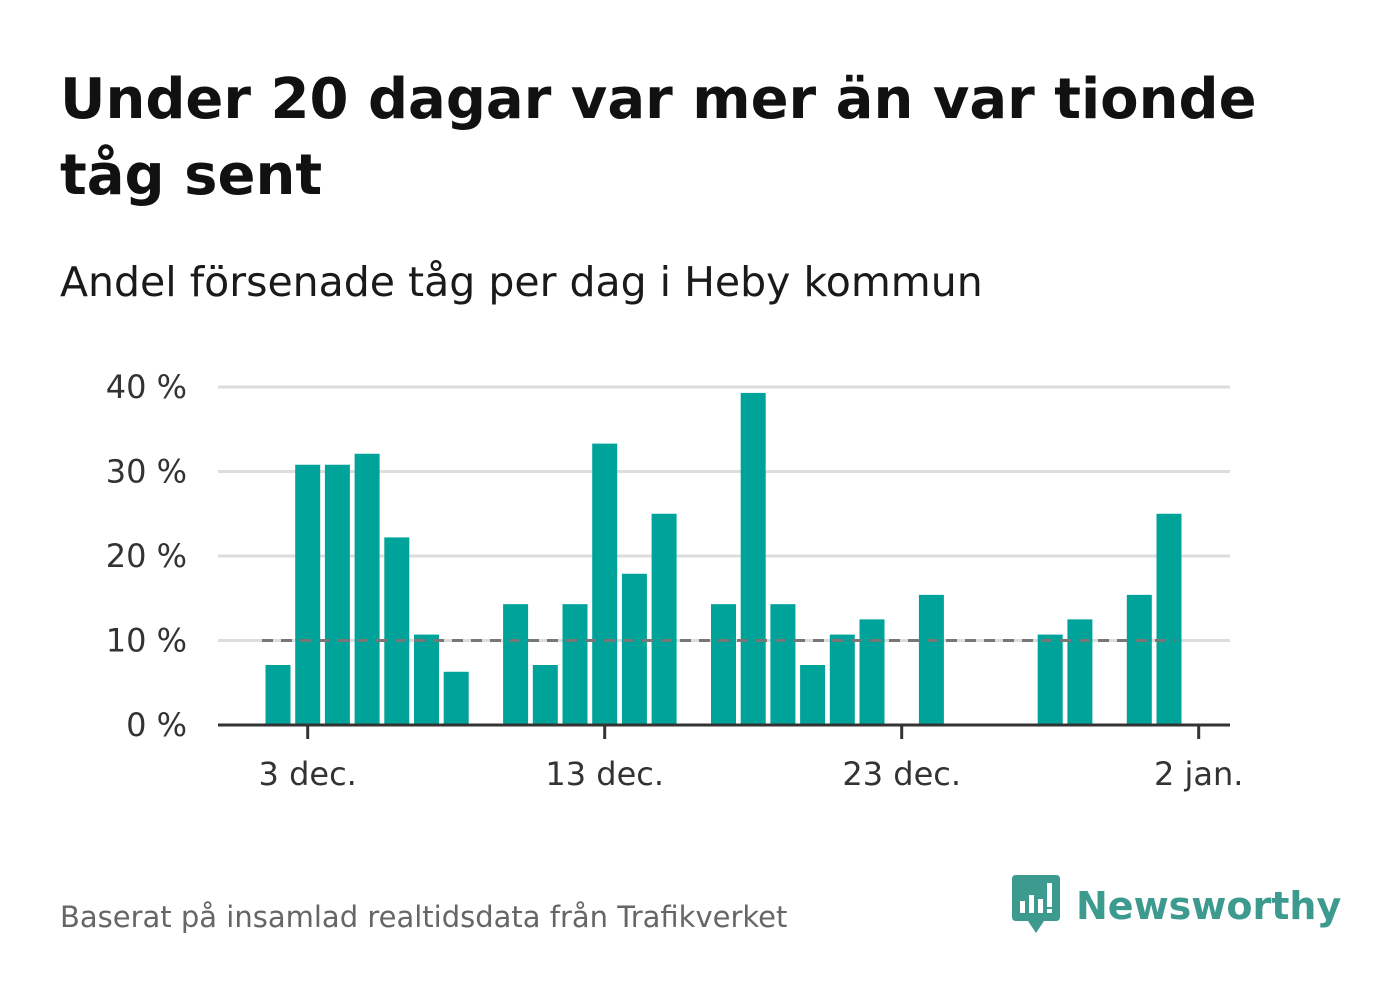 This screenshot has width=1382, height=999. What do you see at coordinates (146, 641) in the screenshot?
I see `y-tick-label: 10 %` at bounding box center [146, 641].